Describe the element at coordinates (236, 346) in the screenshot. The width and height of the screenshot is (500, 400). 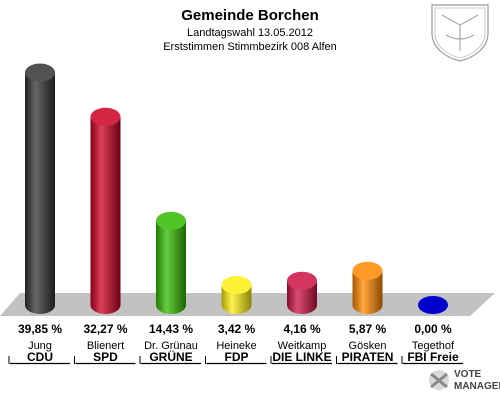
I see `candidate-label: Heineke` at that location.